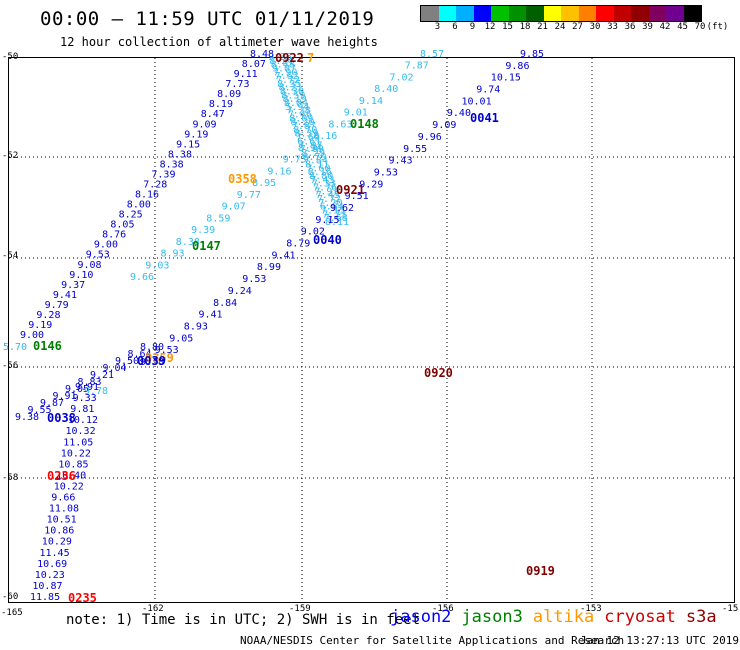 The width and height of the screenshot is (740, 650). What do you see at coordinates (264, 183) in the screenshot?
I see `wave-height-value: 8.95` at bounding box center [264, 183].